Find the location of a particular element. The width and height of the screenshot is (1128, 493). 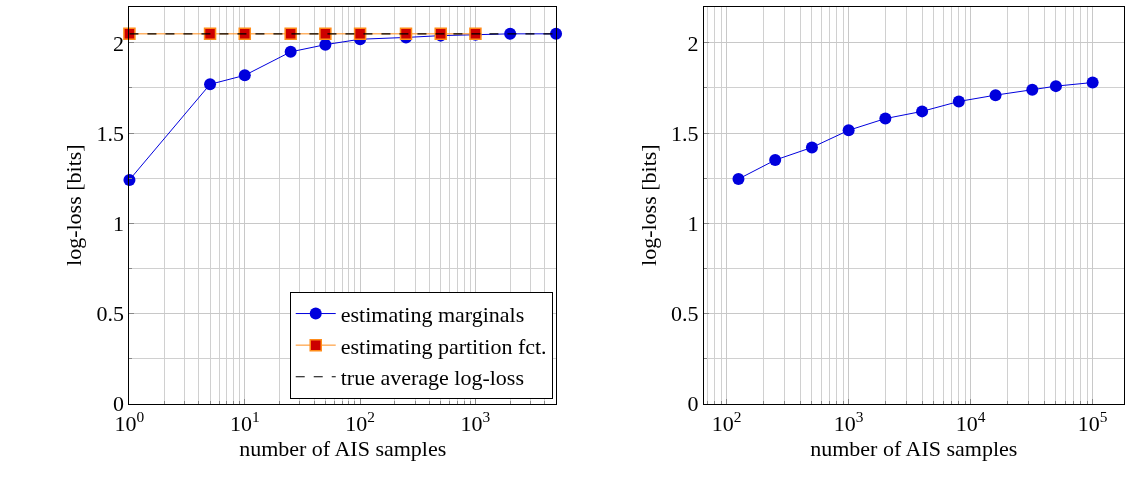

legend-label: estimating marginals is located at coordinates (432, 315).